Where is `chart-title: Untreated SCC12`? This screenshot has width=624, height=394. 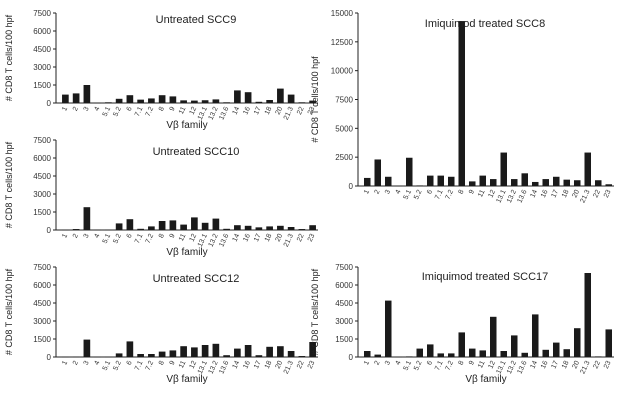 chart-title: Untreated SCC12 is located at coordinates (196, 279).